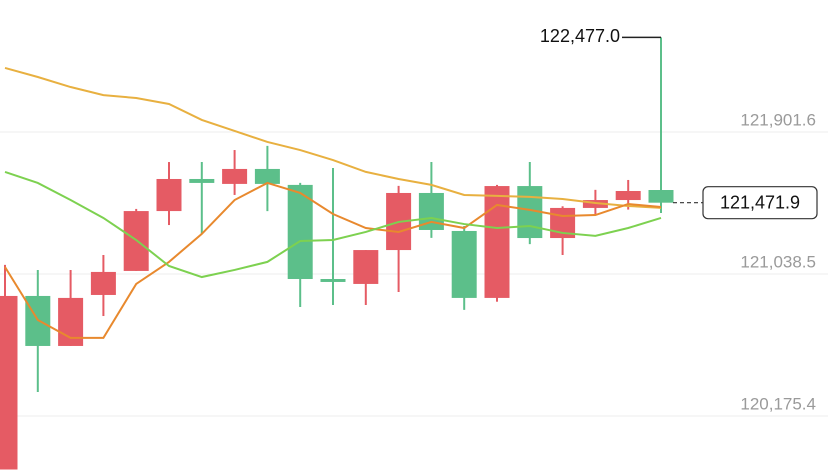 This screenshot has height=470, width=828. What do you see at coordinates (778, 119) in the screenshot?
I see `y-tick-label: 121,901.6` at bounding box center [778, 119].